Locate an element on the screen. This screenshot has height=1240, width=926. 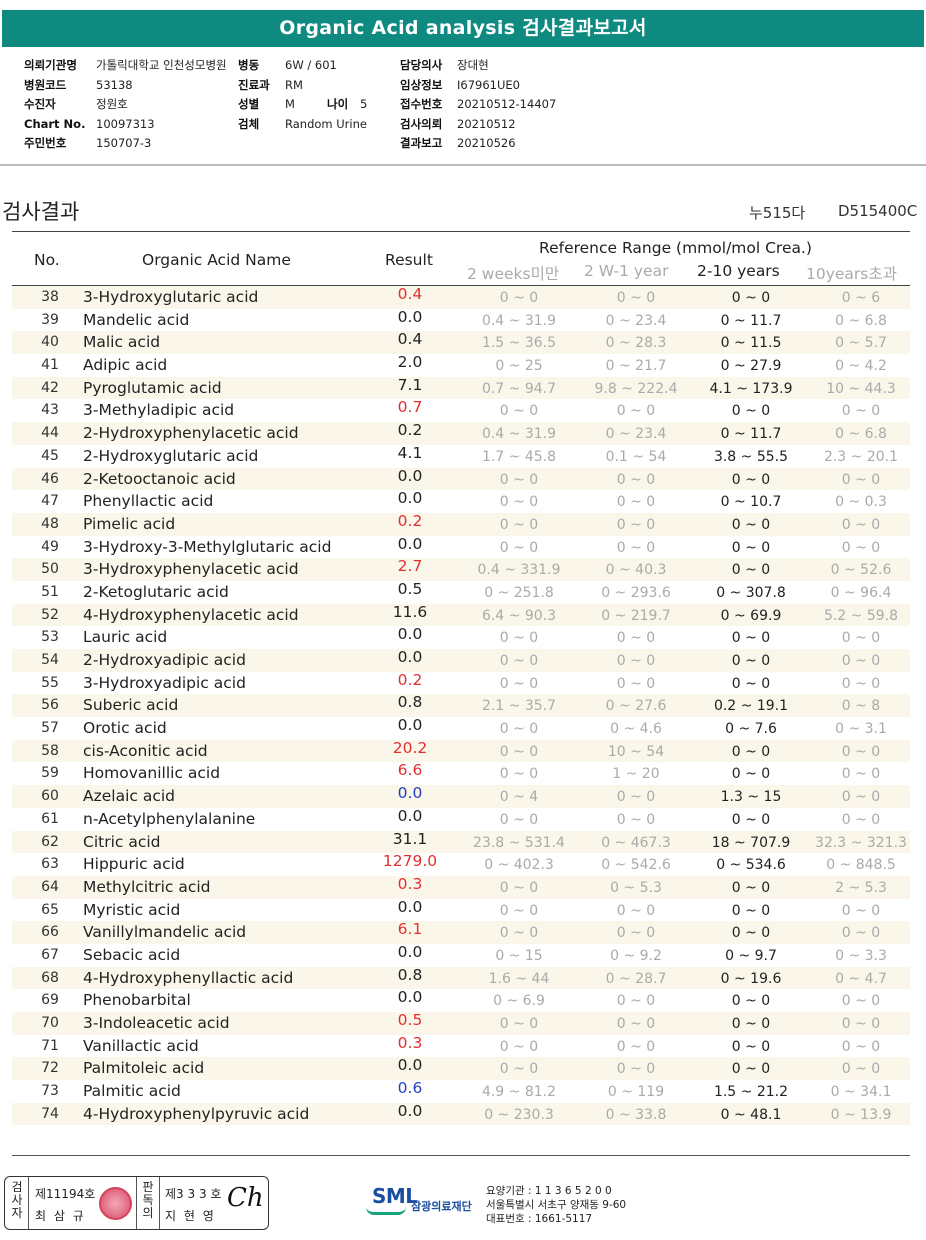
range-2w-1-year: 0 ~ 5.3 is located at coordinates (636, 887).